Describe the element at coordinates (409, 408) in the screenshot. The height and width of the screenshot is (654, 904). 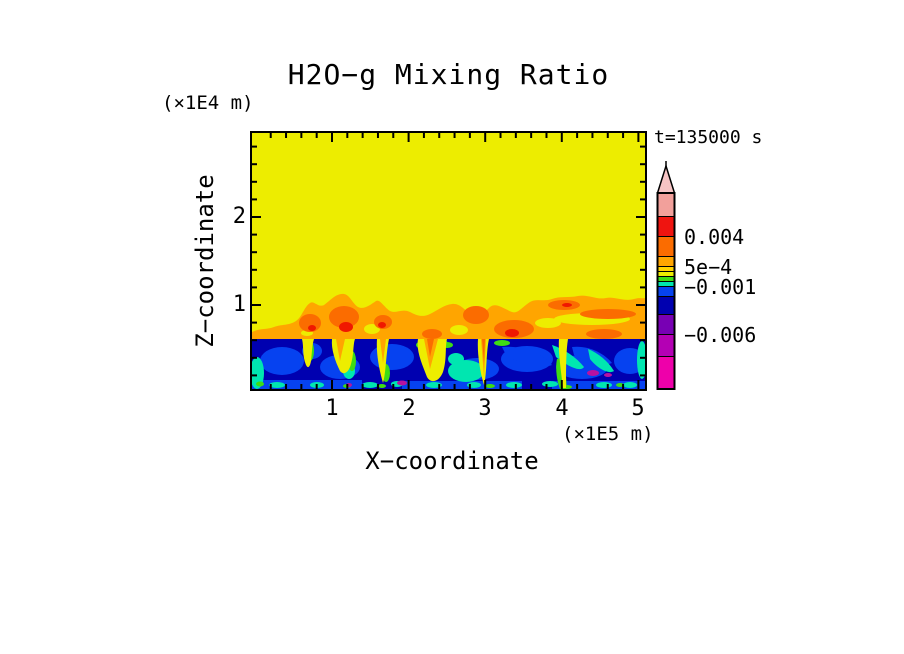
I see `x-tick-label-2: 2` at that location.